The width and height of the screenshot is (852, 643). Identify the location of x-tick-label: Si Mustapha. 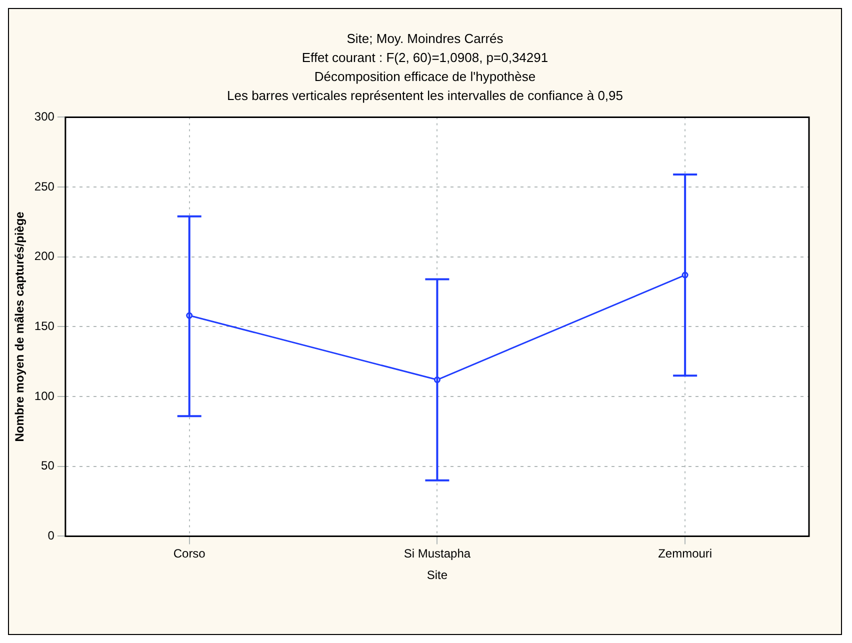
(437, 553).